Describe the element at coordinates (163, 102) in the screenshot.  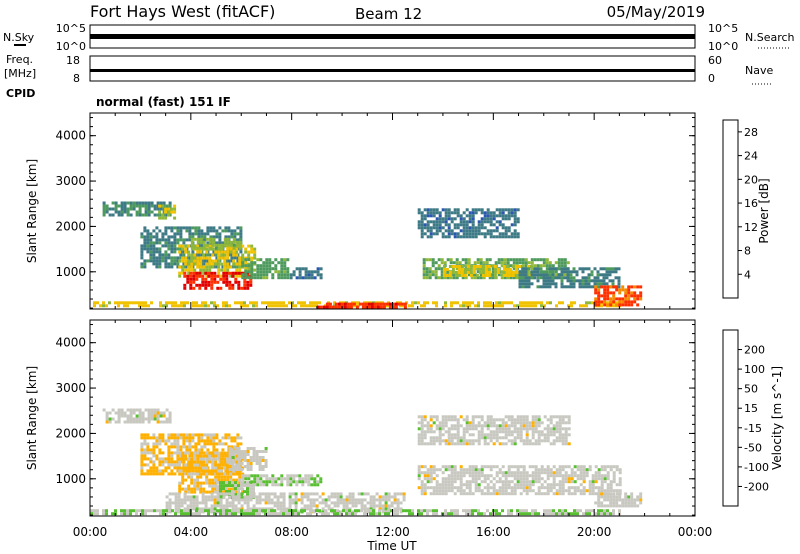
I see `mode-text: normal (fast) 151 IF` at that location.